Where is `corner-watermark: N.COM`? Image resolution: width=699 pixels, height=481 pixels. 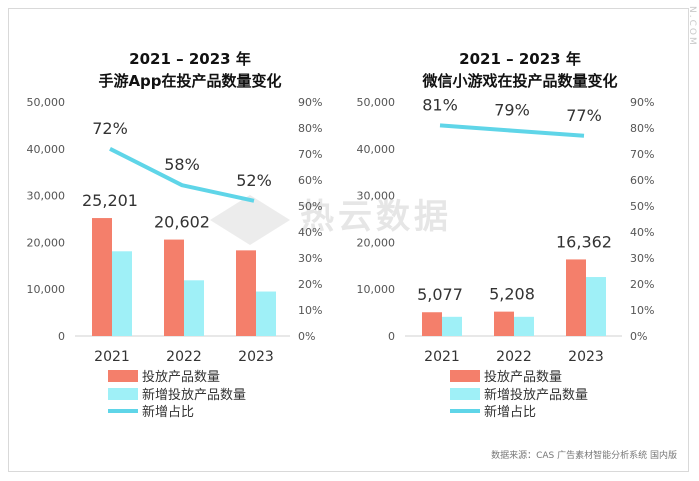 corner-watermark: N.COM is located at coordinates (692, 26).